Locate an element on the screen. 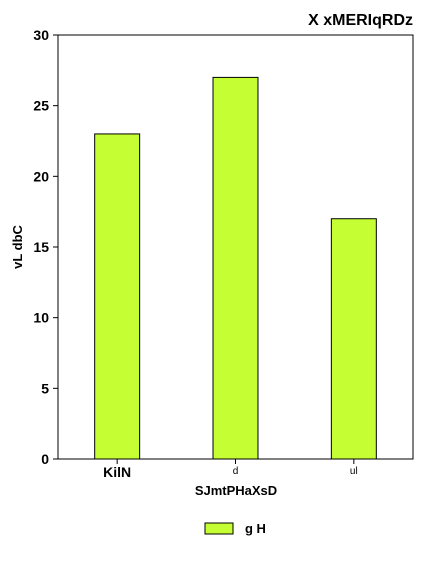 The width and height of the screenshot is (426, 568). y-axis-label: vL dbC is located at coordinates (17, 246).